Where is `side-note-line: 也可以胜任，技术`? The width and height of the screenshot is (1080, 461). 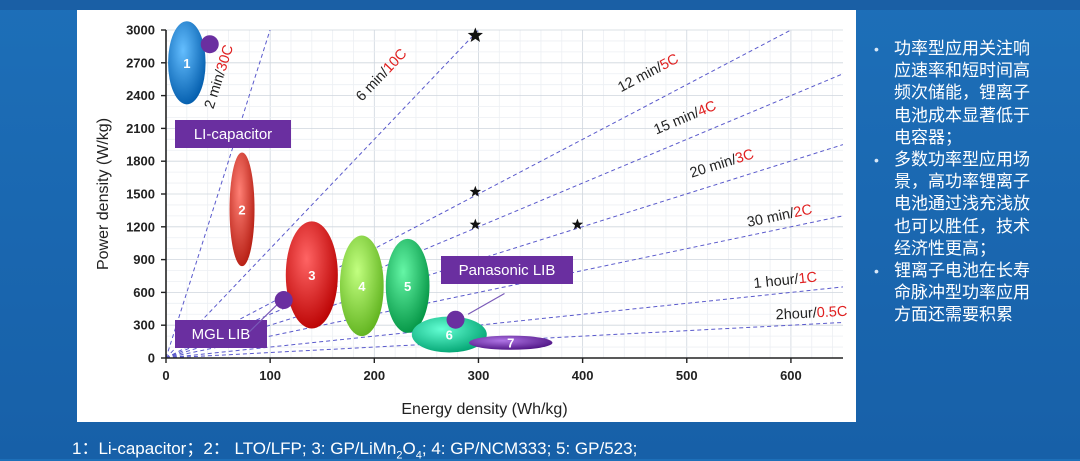 side-note-line: 也可以胜任，技术 is located at coordinates (962, 226).